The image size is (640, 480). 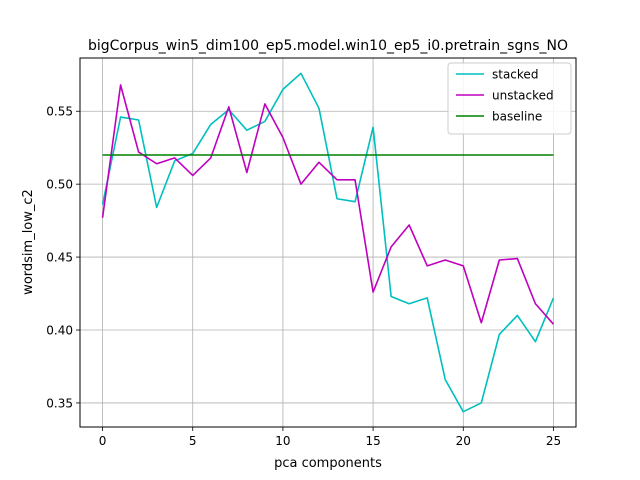 I want to click on x-axis-ticks: 0 5 10 15 20 25, so click(x=330, y=437).